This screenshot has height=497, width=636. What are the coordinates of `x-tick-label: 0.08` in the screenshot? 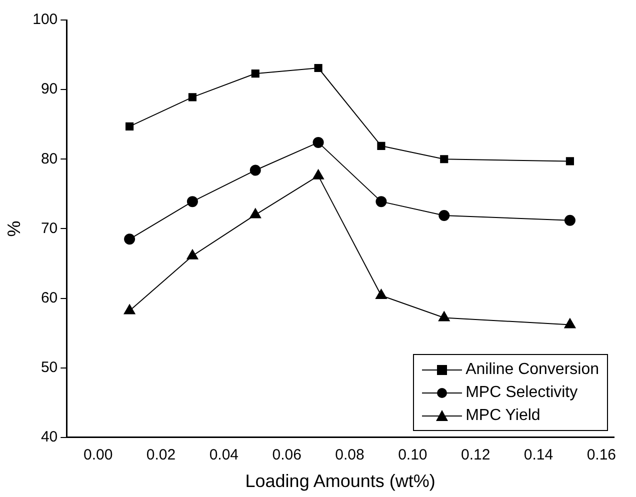 It's located at (349, 455).